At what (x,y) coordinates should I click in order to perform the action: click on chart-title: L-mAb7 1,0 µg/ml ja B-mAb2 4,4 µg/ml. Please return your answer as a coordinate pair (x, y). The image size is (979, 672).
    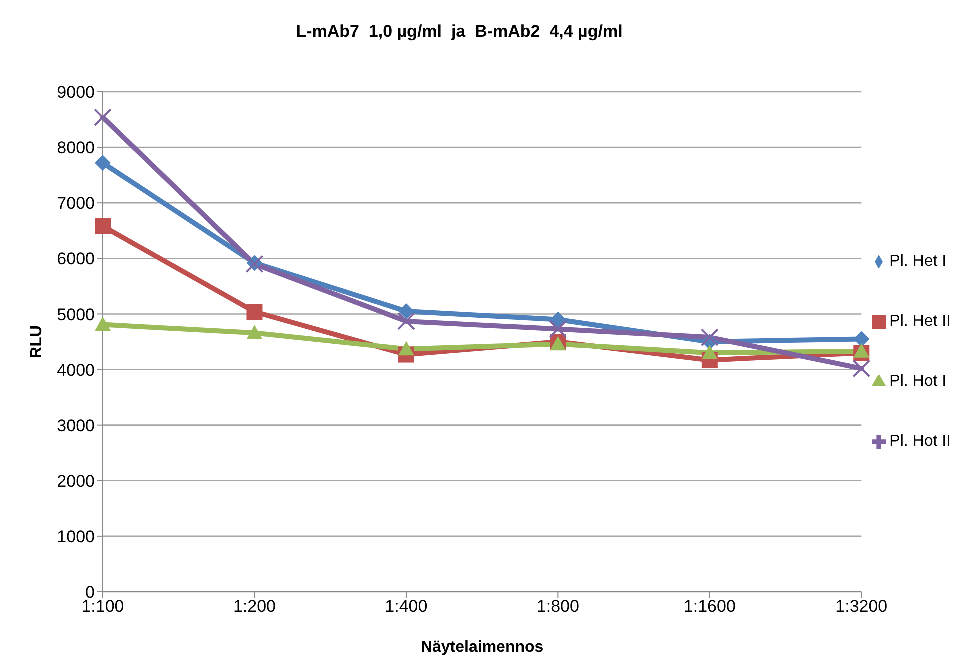
    Looking at the image, I should click on (459, 31).